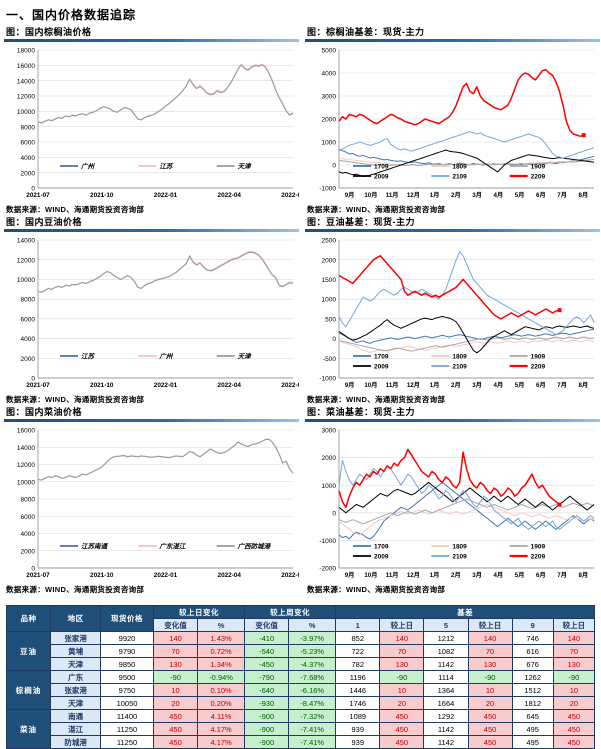 The width and height of the screenshot is (601, 749). Describe the element at coordinates (230, 385) in the screenshot. I see `svg-text: 2022-04` at that location.